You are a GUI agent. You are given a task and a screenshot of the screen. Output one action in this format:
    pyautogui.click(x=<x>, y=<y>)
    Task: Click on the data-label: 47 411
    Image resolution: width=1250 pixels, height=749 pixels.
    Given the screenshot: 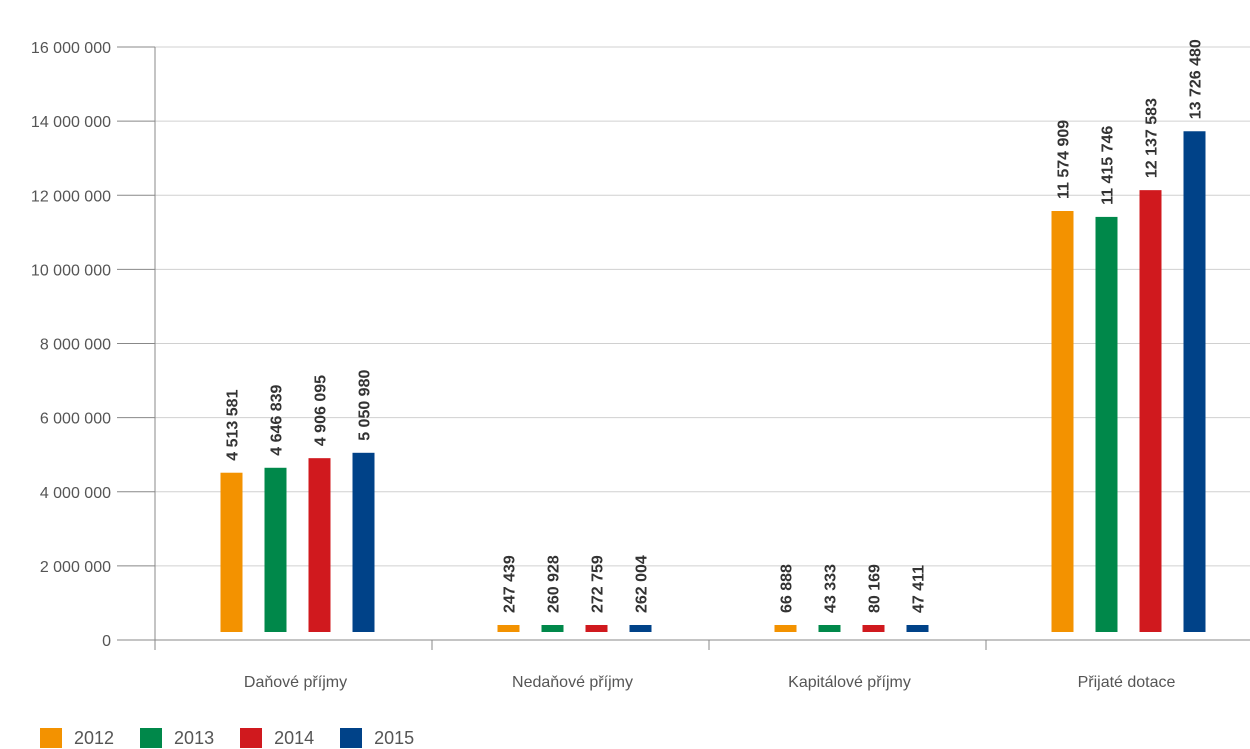 What is the action you would take?
    pyautogui.click(x=919, y=589)
    